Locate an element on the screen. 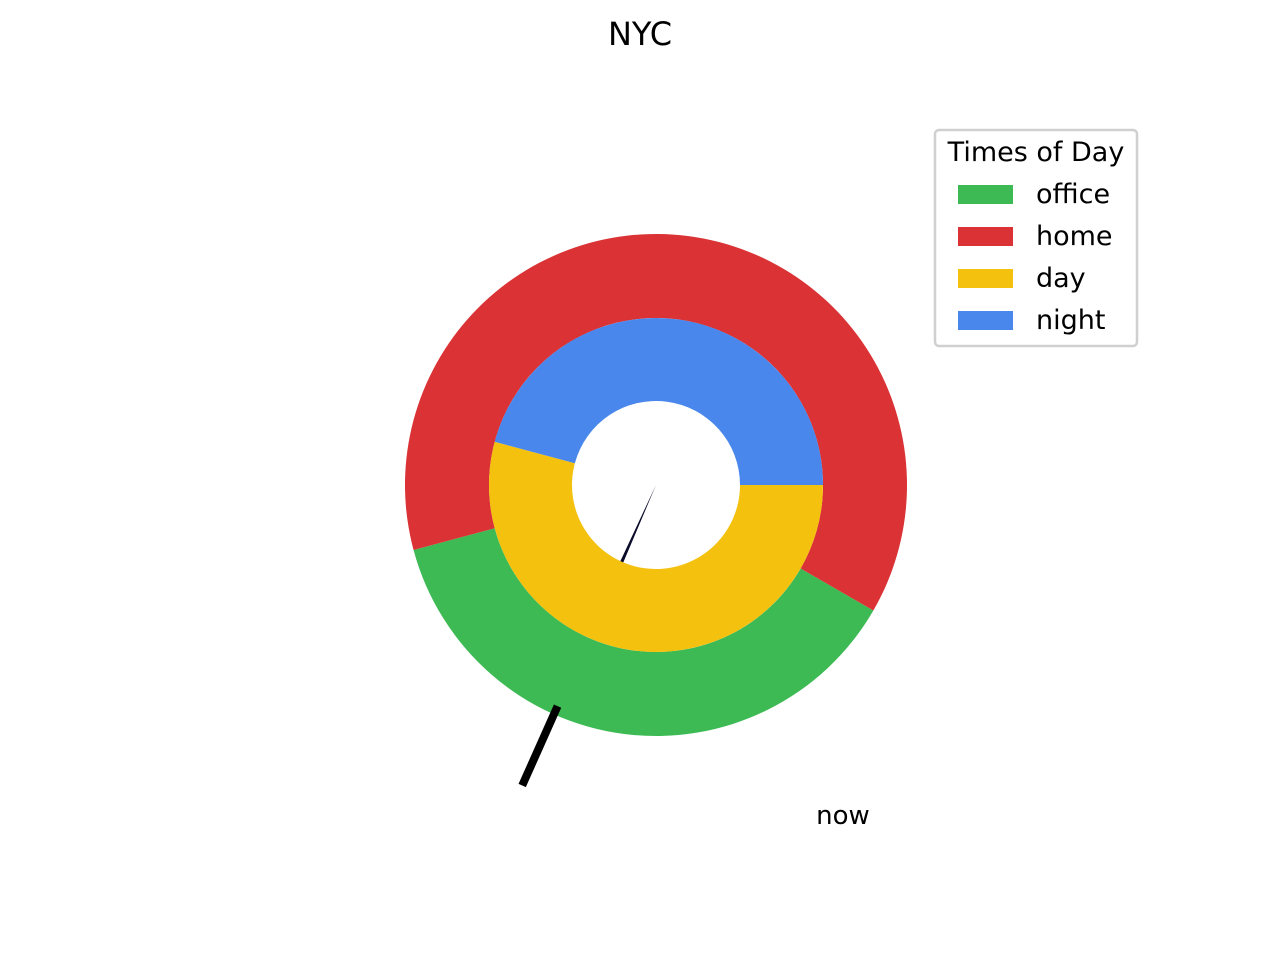 The width and height of the screenshot is (1280, 960). legend-swatch-office is located at coordinates (985, 194).